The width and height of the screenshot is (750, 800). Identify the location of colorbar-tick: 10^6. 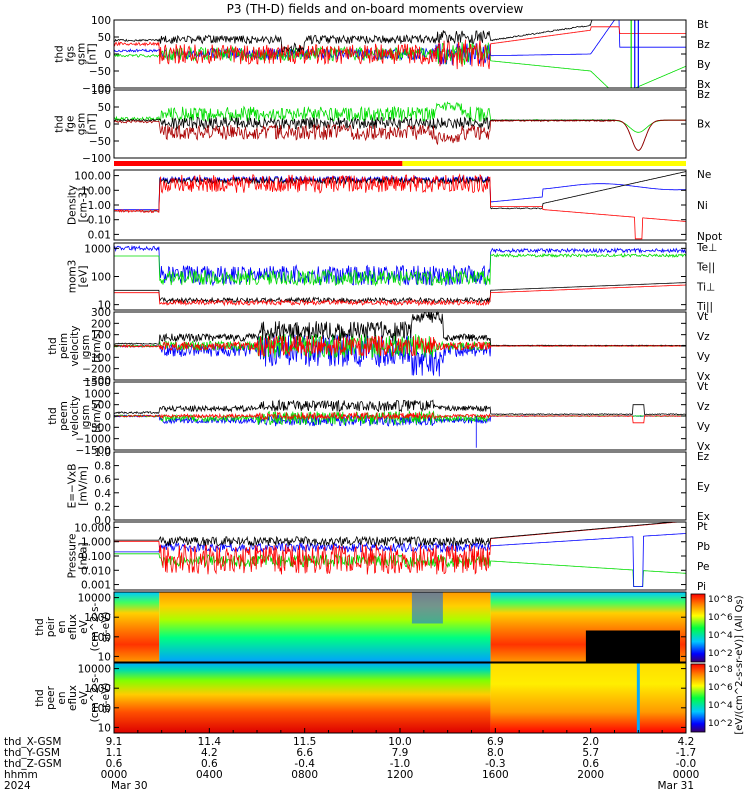
(720, 618).